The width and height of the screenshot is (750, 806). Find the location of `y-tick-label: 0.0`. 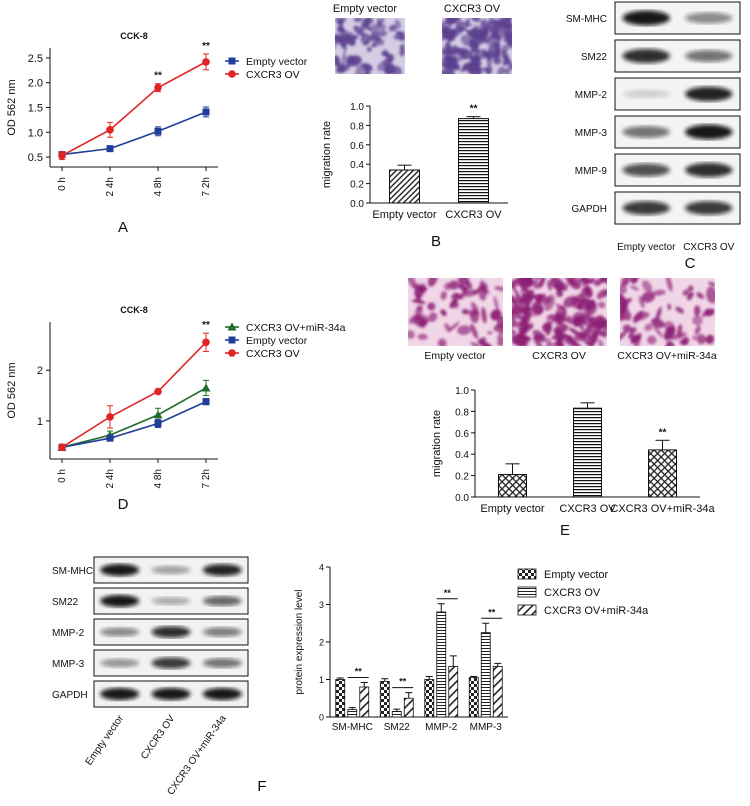

y-tick-label: 0.0 is located at coordinates (357, 204).